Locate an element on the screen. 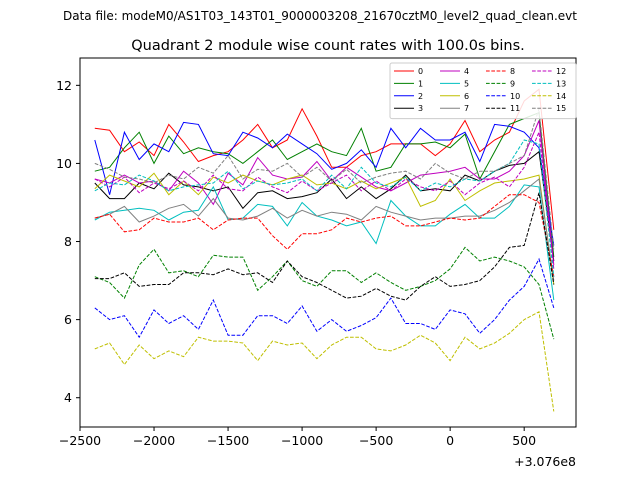  x-tick-label: −500 is located at coordinates (376, 440).